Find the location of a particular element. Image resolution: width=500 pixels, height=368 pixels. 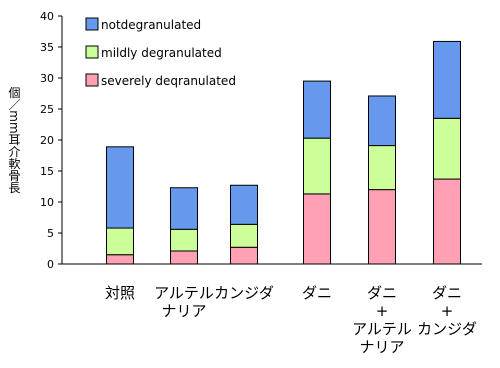

y-tick-label: 10 is located at coordinates (47, 202).